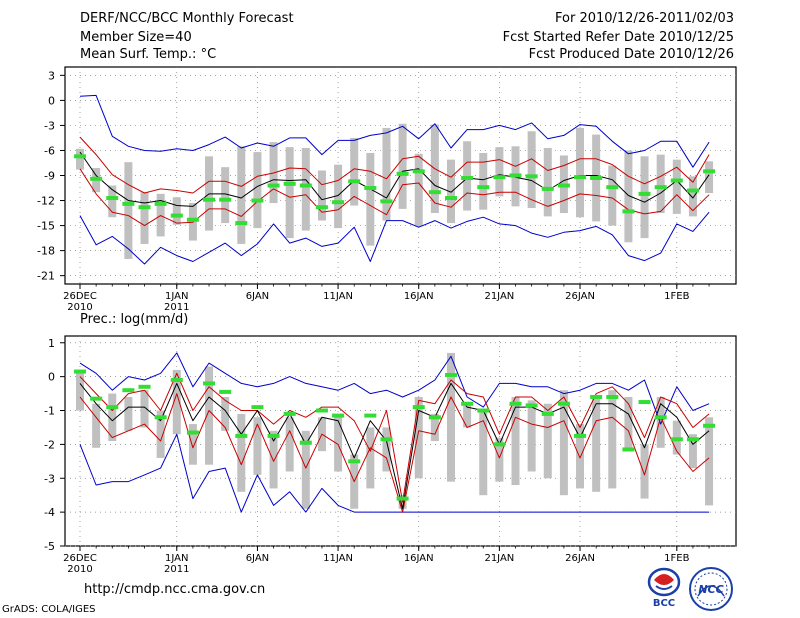  I want to click on temp-ytick-label: -3, so click(49, 125).